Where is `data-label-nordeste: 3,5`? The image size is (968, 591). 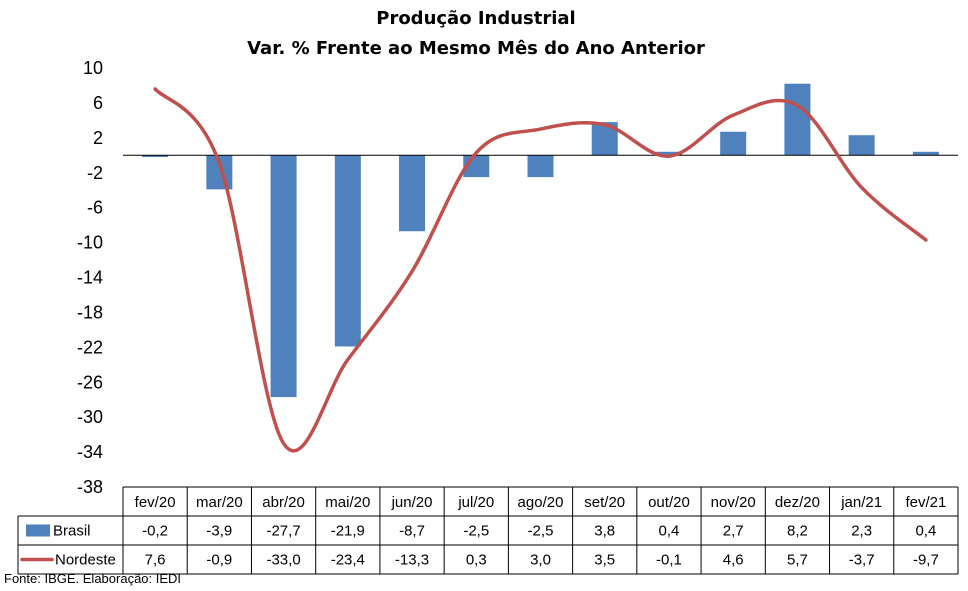
data-label-nordeste: 3,5 is located at coordinates (604, 560).